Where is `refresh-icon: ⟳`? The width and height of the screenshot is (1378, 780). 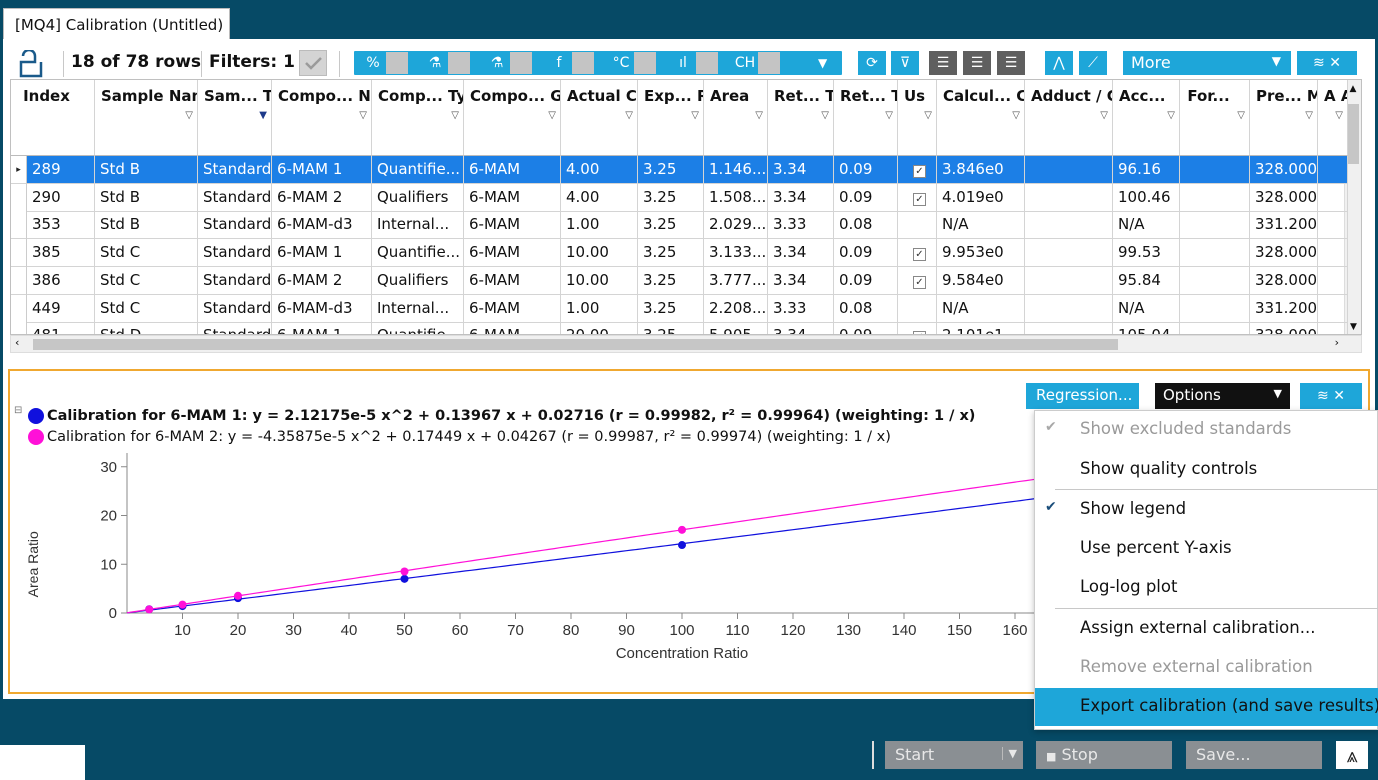 refresh-icon: ⟳ is located at coordinates (872, 63).